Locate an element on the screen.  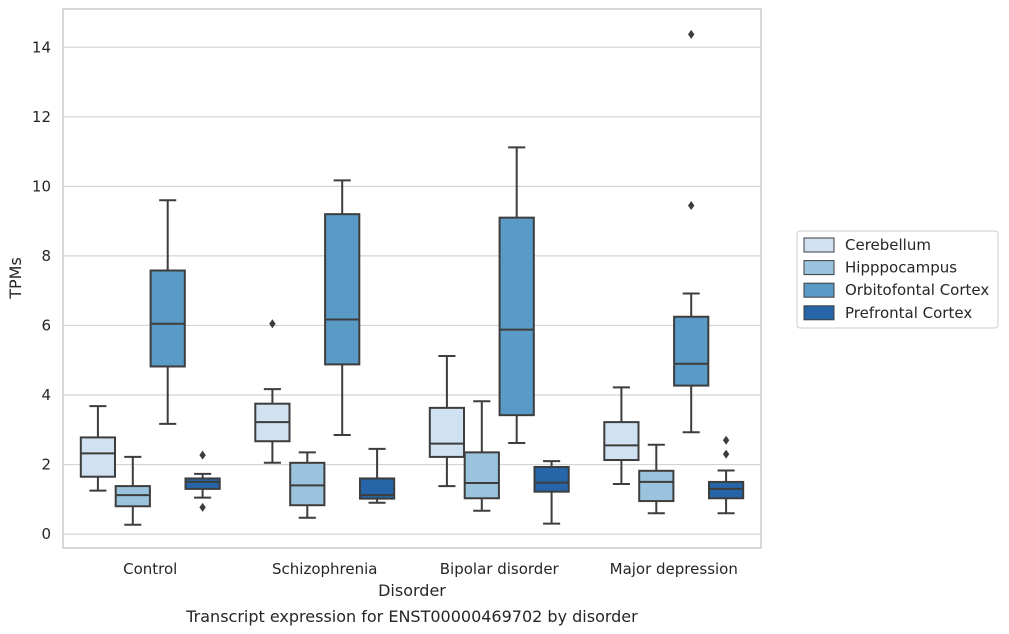
y-tick-label: 4 is located at coordinates (46, 395).